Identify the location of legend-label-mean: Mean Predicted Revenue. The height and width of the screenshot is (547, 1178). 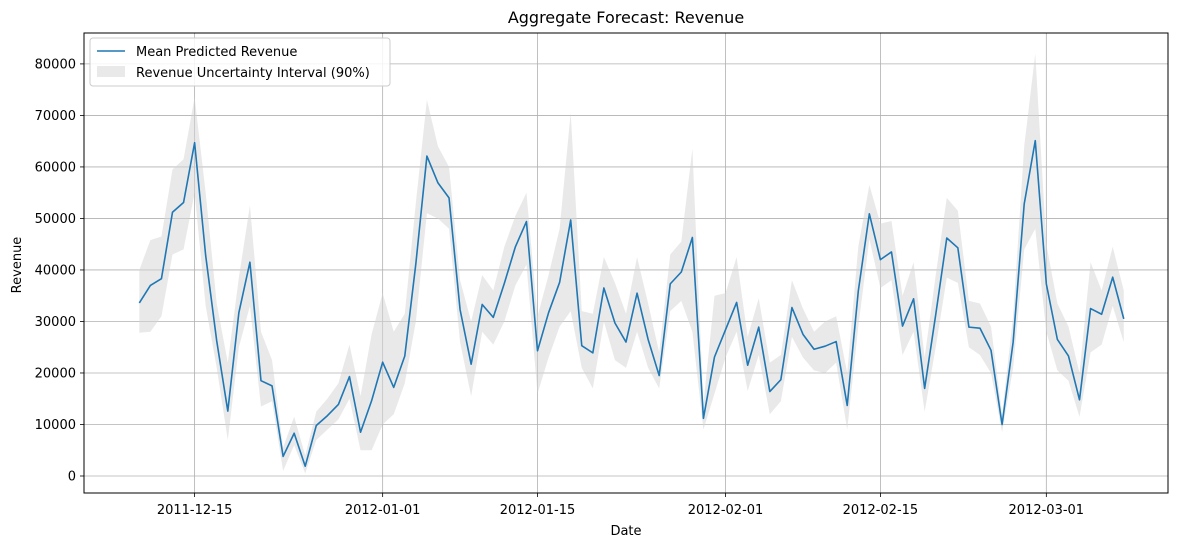
(216, 52).